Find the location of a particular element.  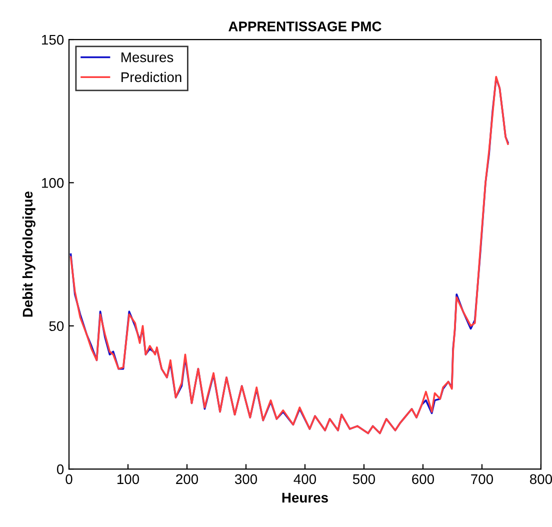

legend-label: Prediction is located at coordinates (152, 77).